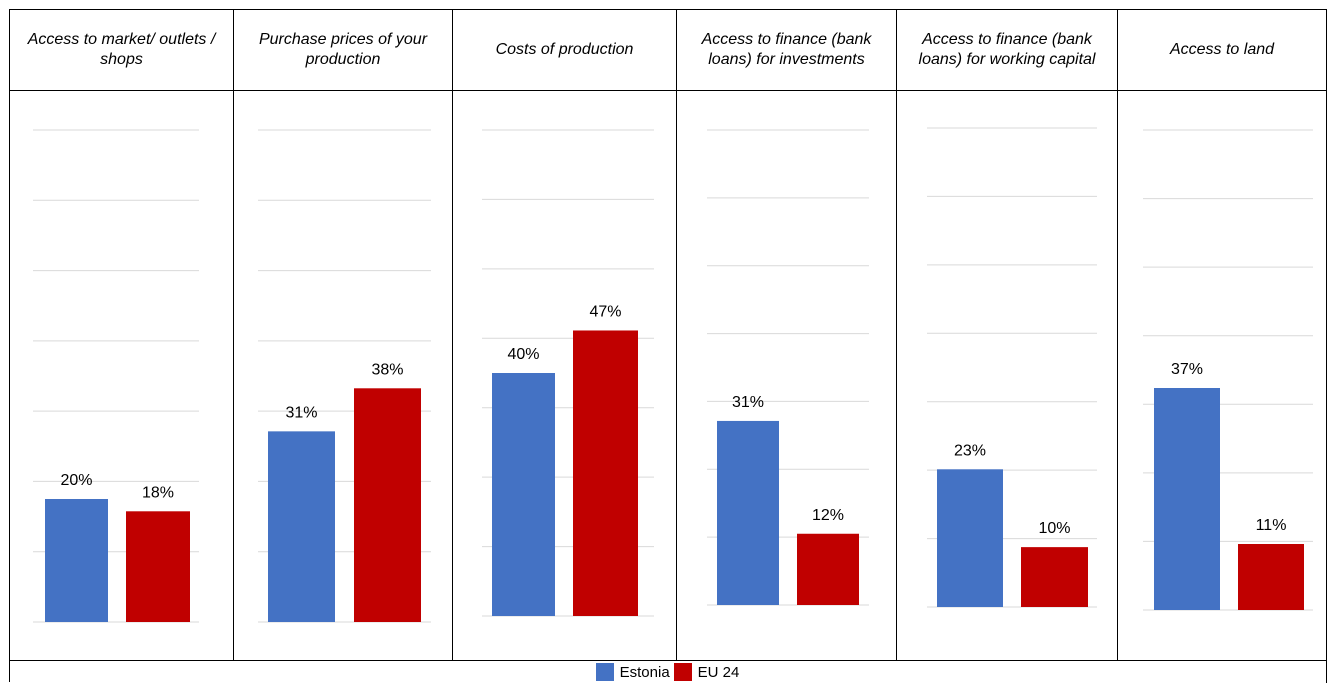 The height and width of the screenshot is (683, 1327). I want to click on legend-item-estonia: Estonia, so click(632, 672).